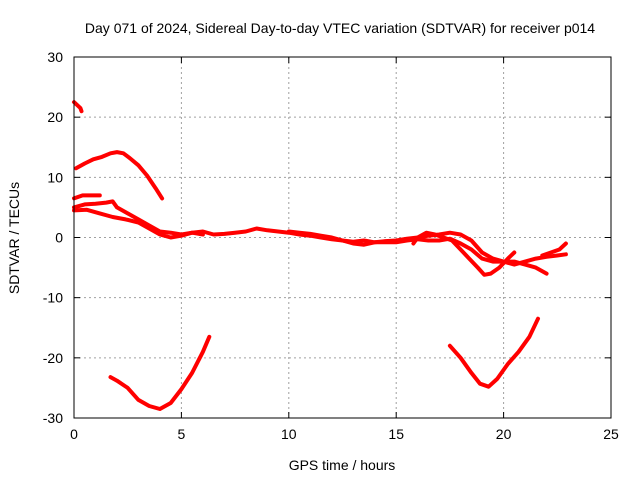  What do you see at coordinates (53, 418) in the screenshot?
I see `y-tick-label: -30` at bounding box center [53, 418].